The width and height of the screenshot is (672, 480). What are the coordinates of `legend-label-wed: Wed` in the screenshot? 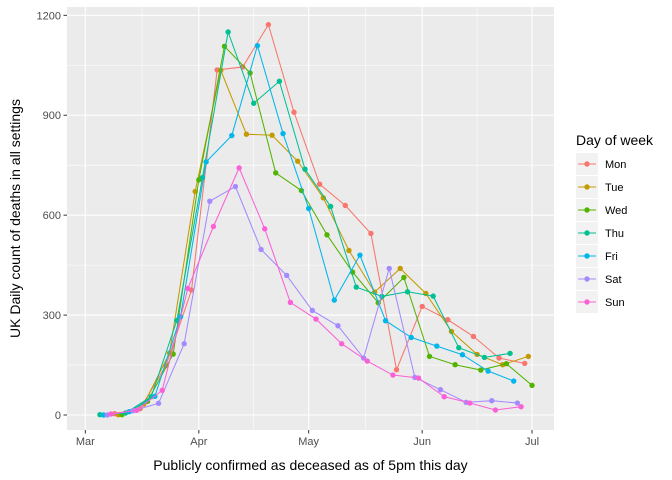 It's located at (616, 211).